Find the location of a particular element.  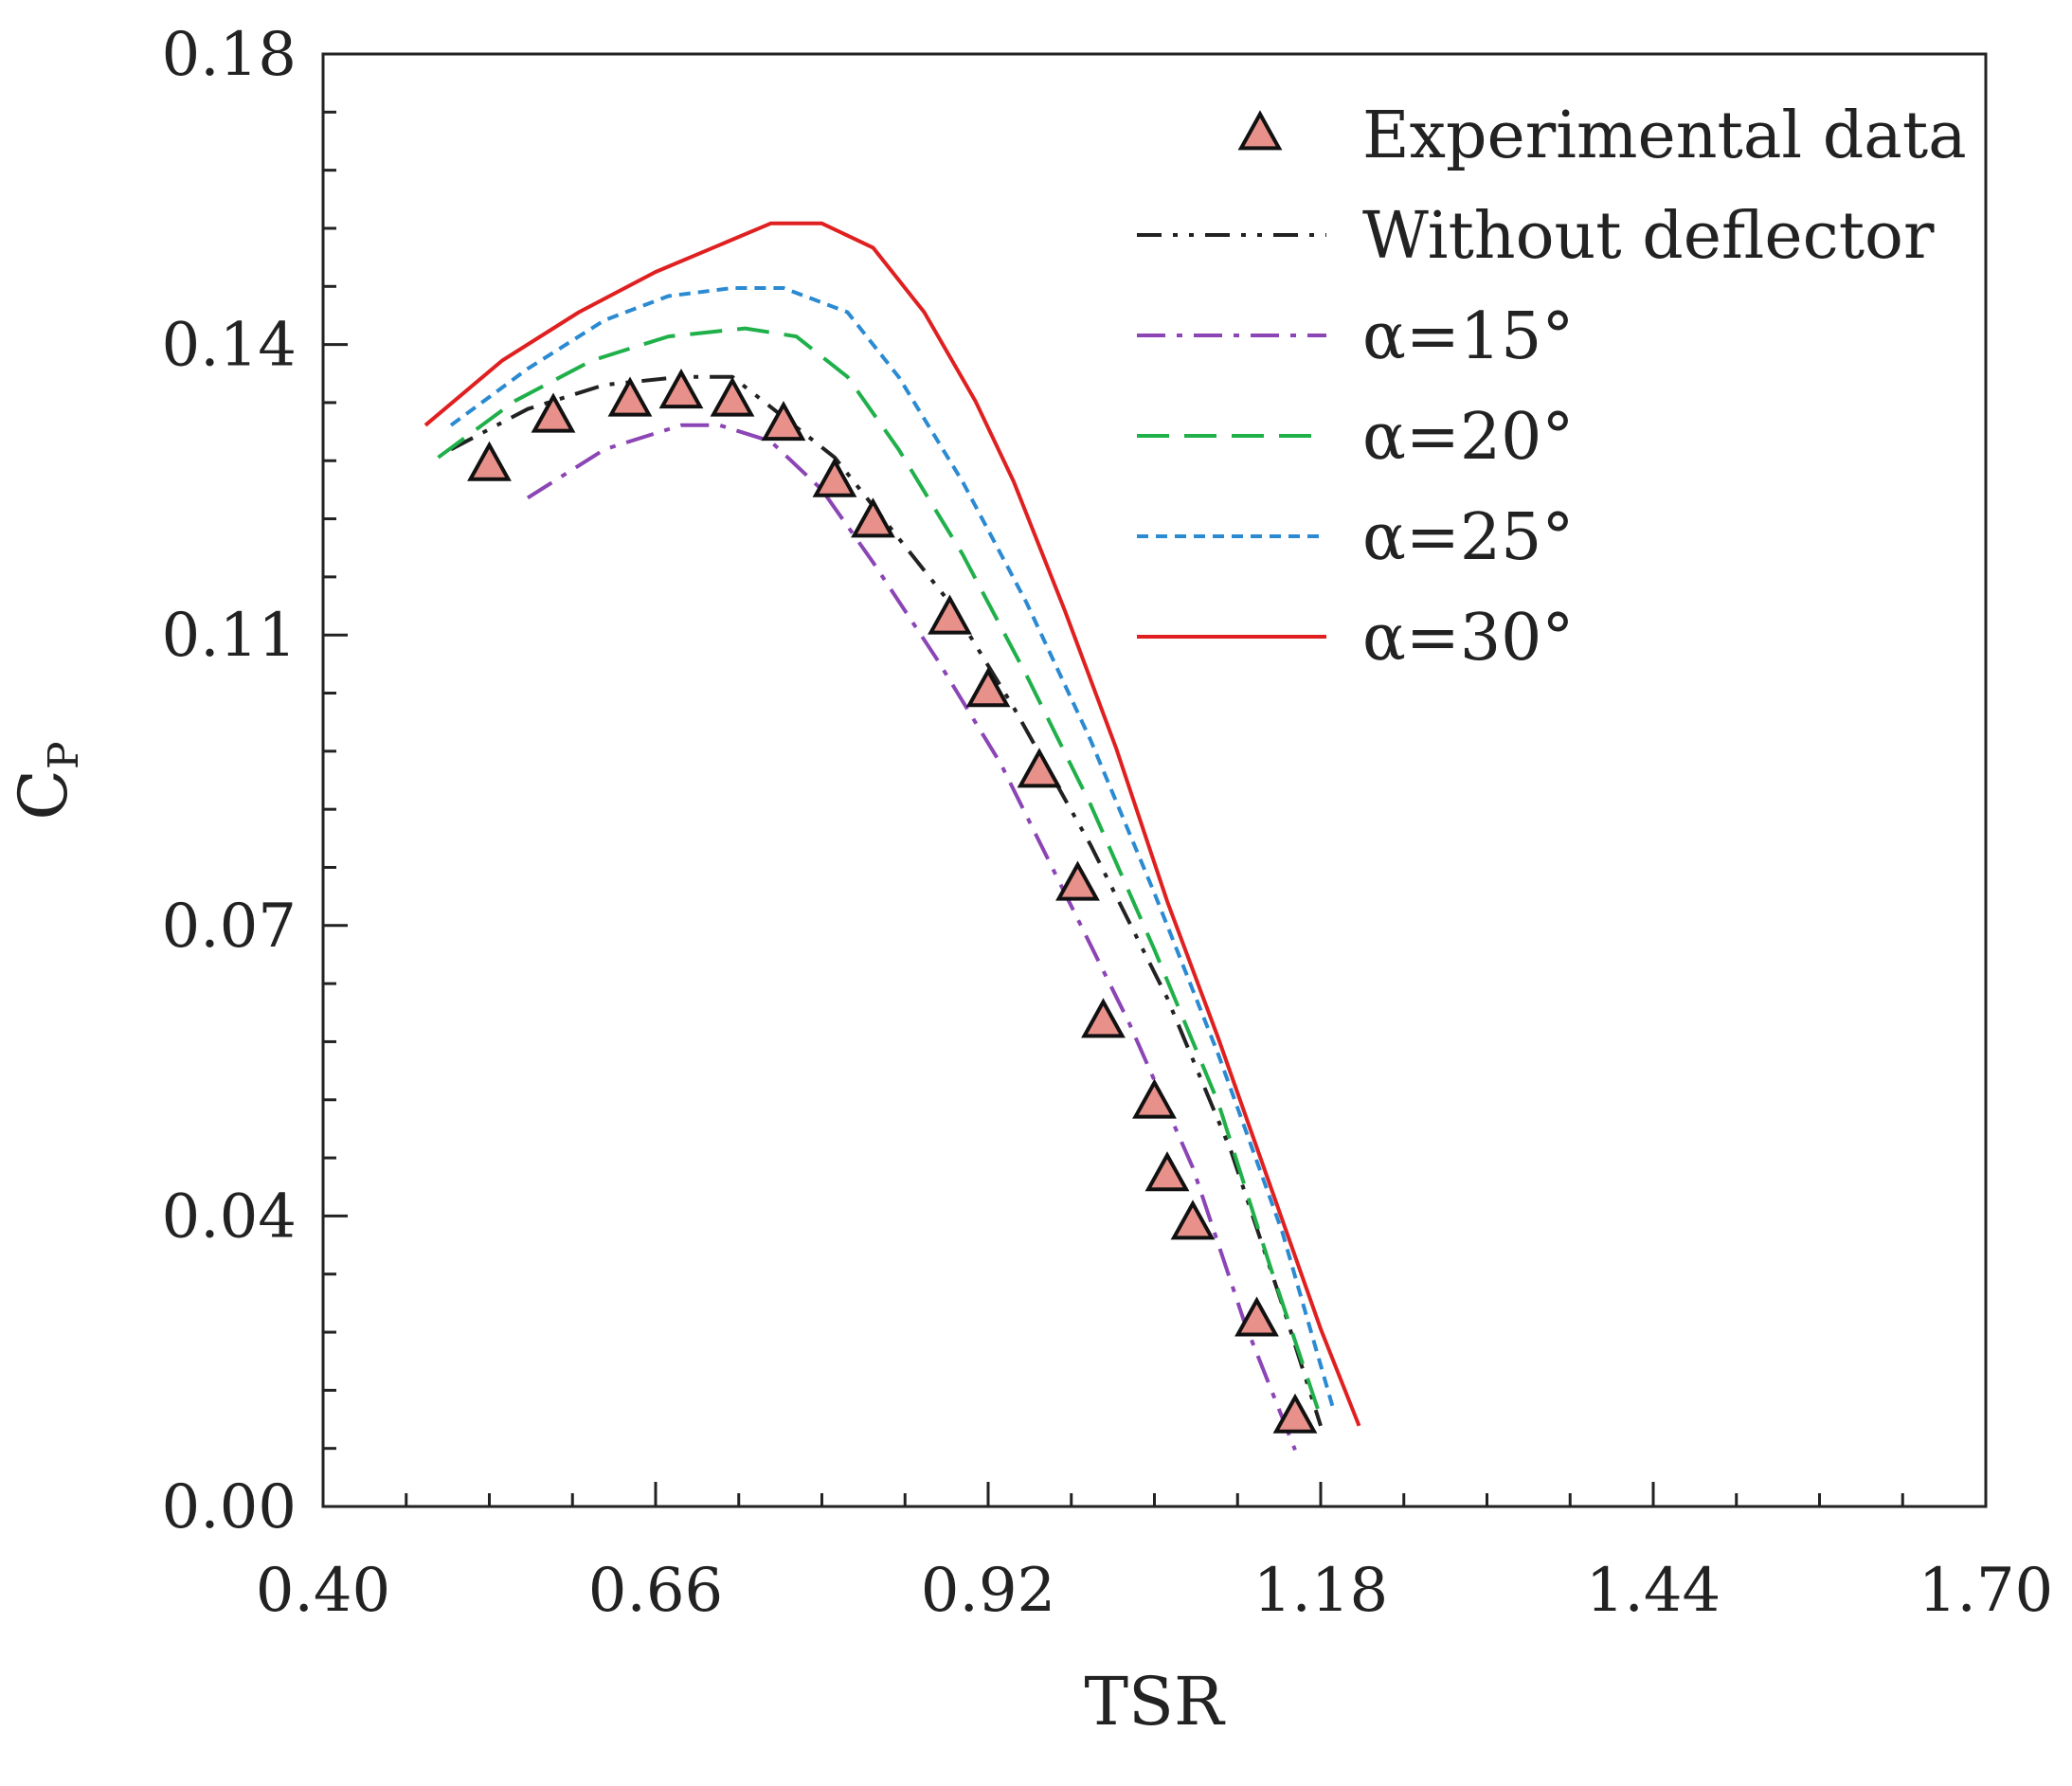

y-tick-label: 0.00 is located at coordinates (229, 1507).